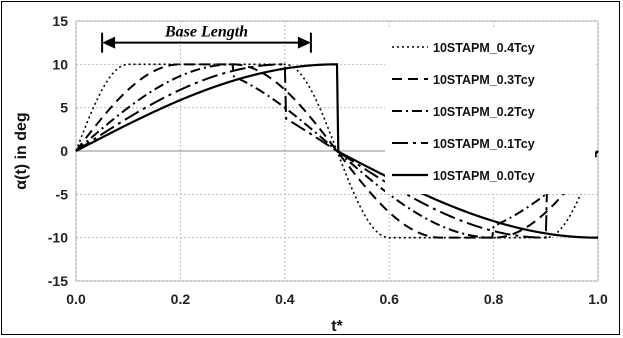 Image resolution: width=623 pixels, height=338 pixels. What do you see at coordinates (484, 48) in the screenshot?
I see `legend-label: 10STAPM_0.4Tcy` at bounding box center [484, 48].